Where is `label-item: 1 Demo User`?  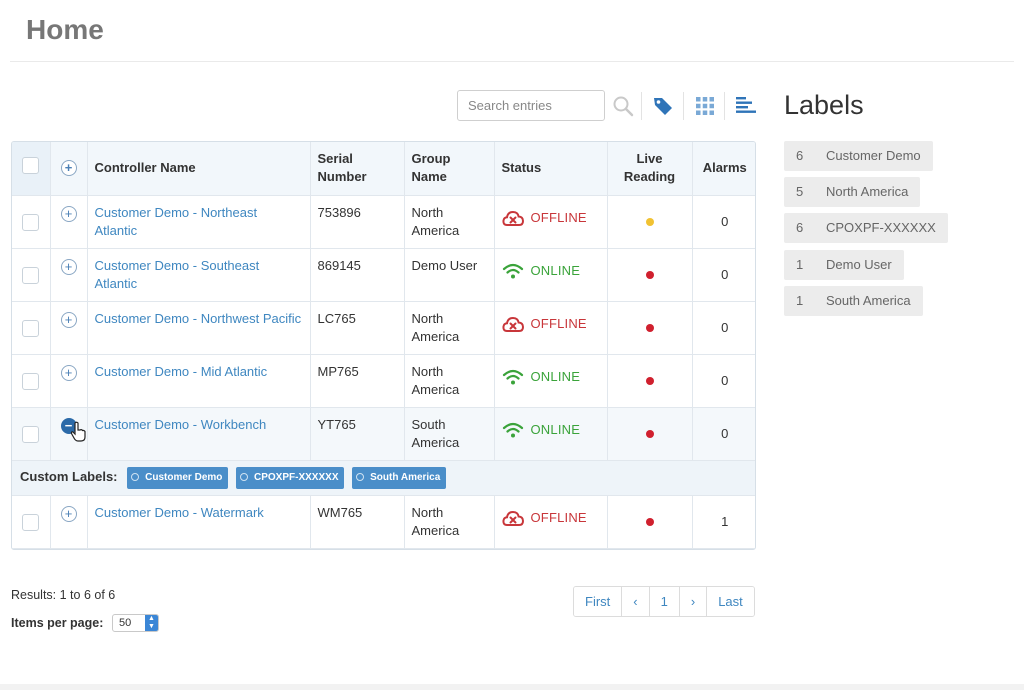 label-item: 1 Demo User is located at coordinates (844, 265).